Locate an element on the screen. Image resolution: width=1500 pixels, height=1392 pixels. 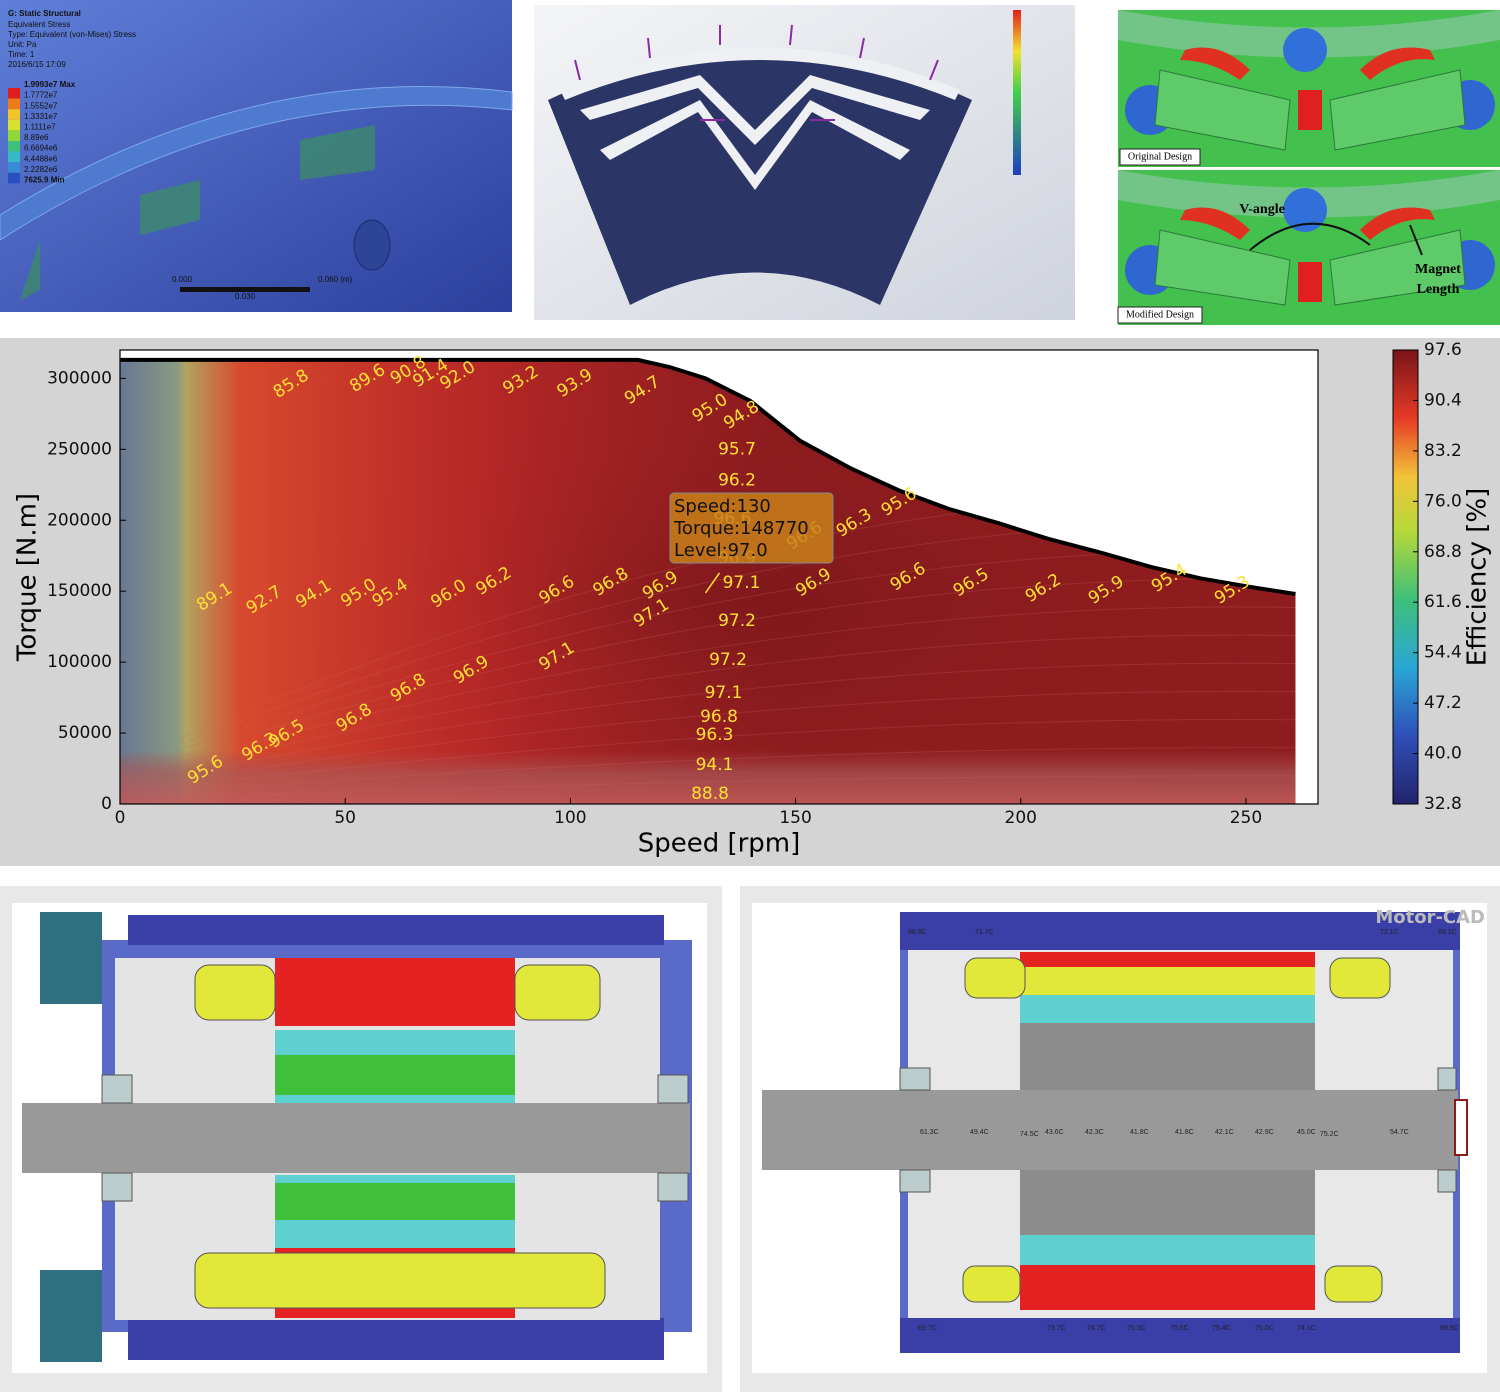
temperature-label: 75.4C is located at coordinates (1221, 1328).